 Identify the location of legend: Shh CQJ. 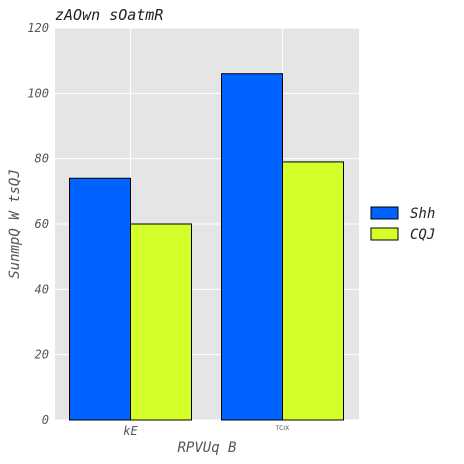
(402, 224).